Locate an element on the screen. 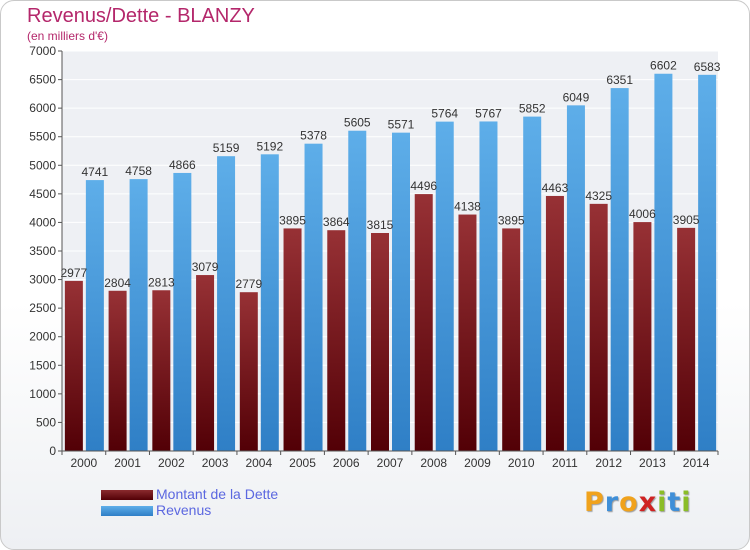  chart-subtitle: (en milliers d'€) is located at coordinates (67, 36).